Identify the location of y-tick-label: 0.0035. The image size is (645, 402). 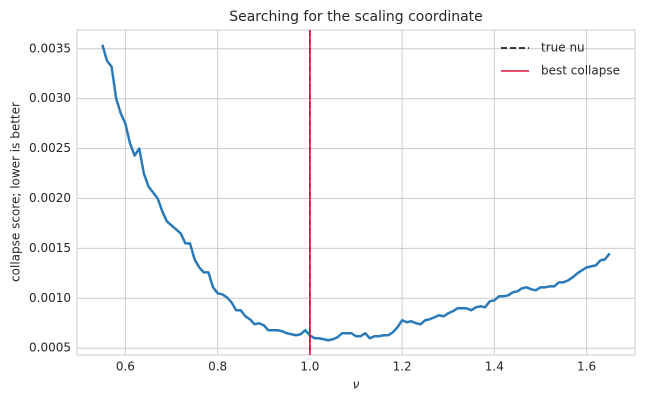
(50, 48).